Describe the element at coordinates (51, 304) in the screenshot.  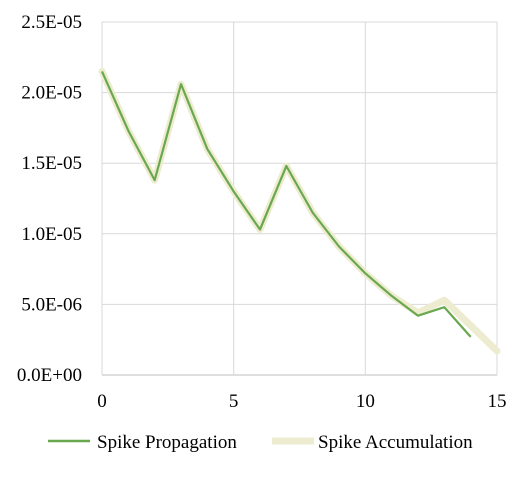
I see `y-tick-label: 5.0E-06` at that location.